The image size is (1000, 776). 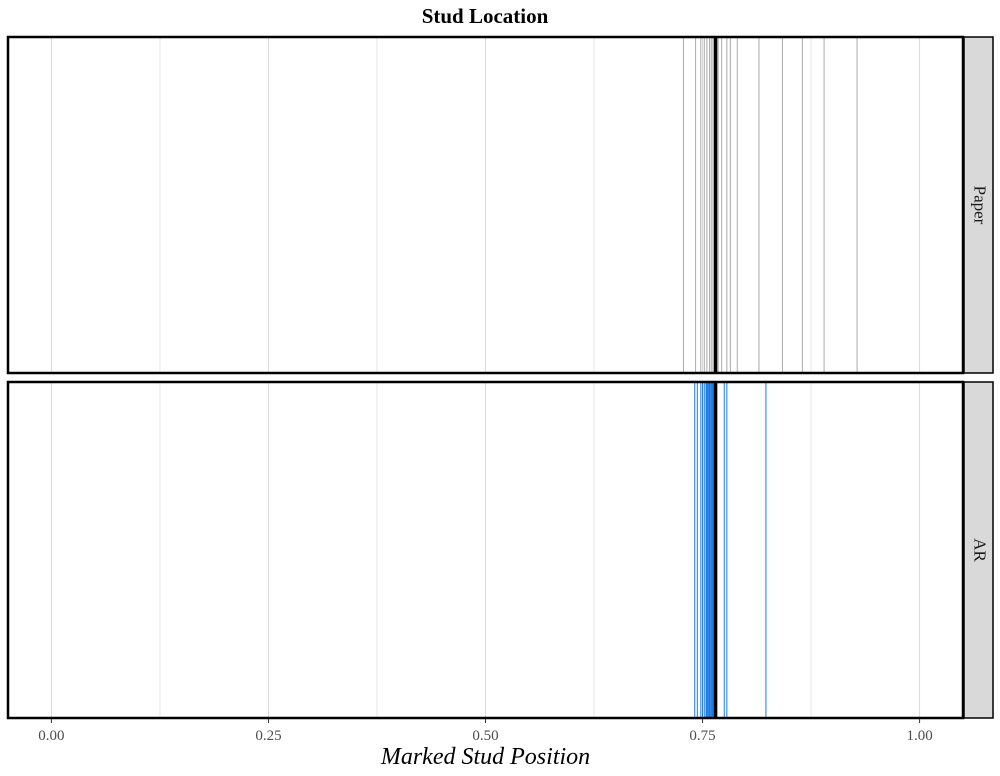 What do you see at coordinates (485, 16) in the screenshot?
I see `chart-title: Stud Location` at bounding box center [485, 16].